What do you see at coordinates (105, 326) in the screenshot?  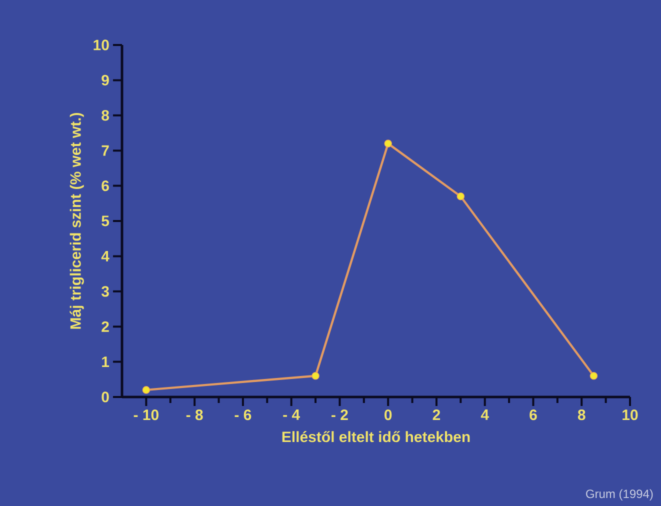 I see `y-tick-label: 2` at bounding box center [105, 326].